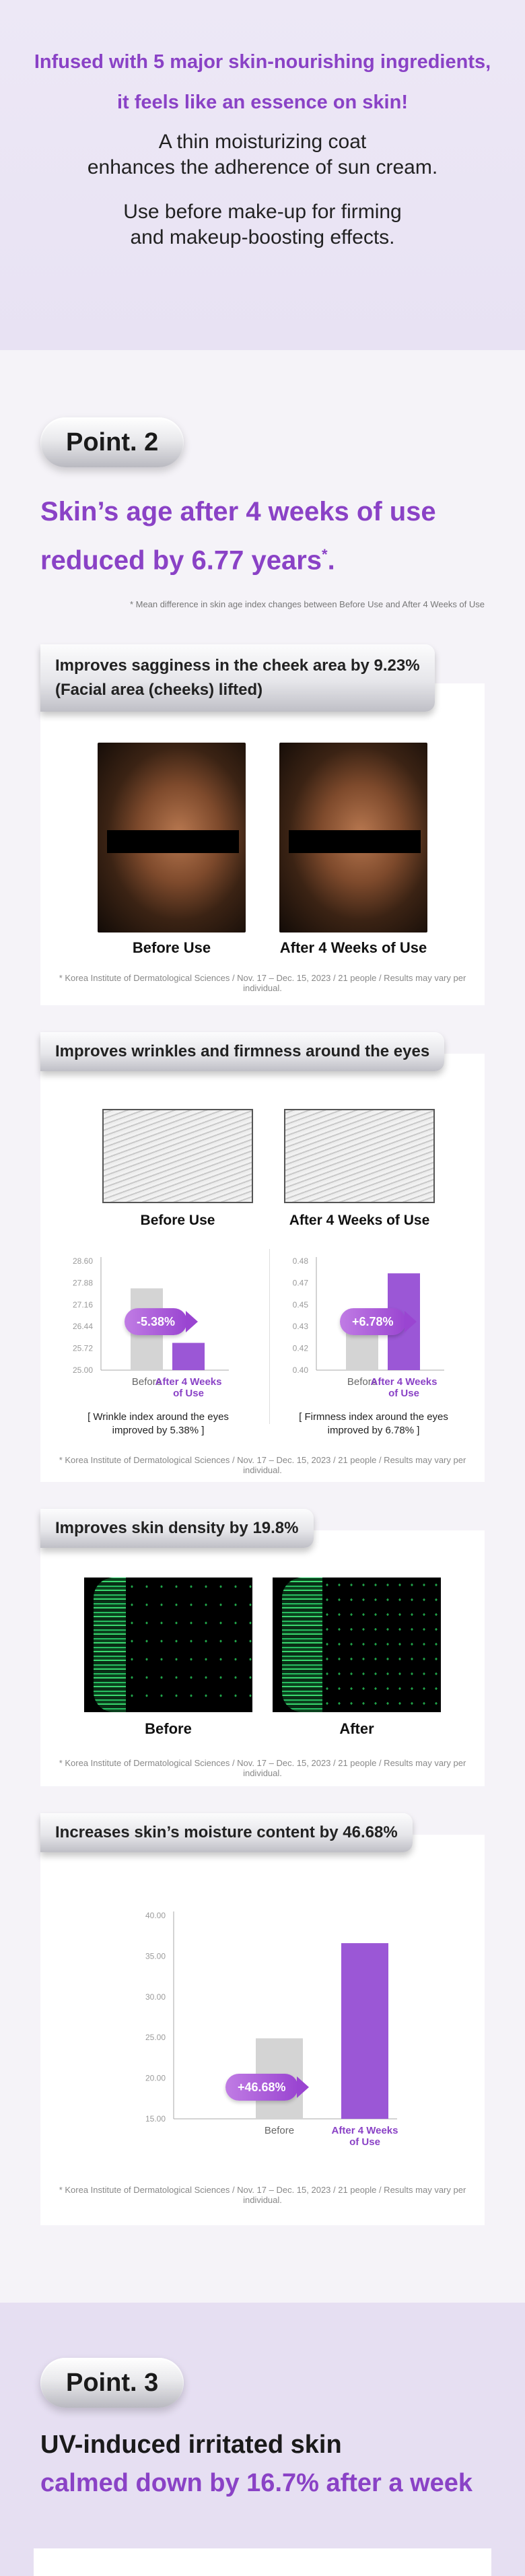 This screenshot has height=2576, width=525. I want to click on intro-text-4: and makeup-boosting effects., so click(262, 237).